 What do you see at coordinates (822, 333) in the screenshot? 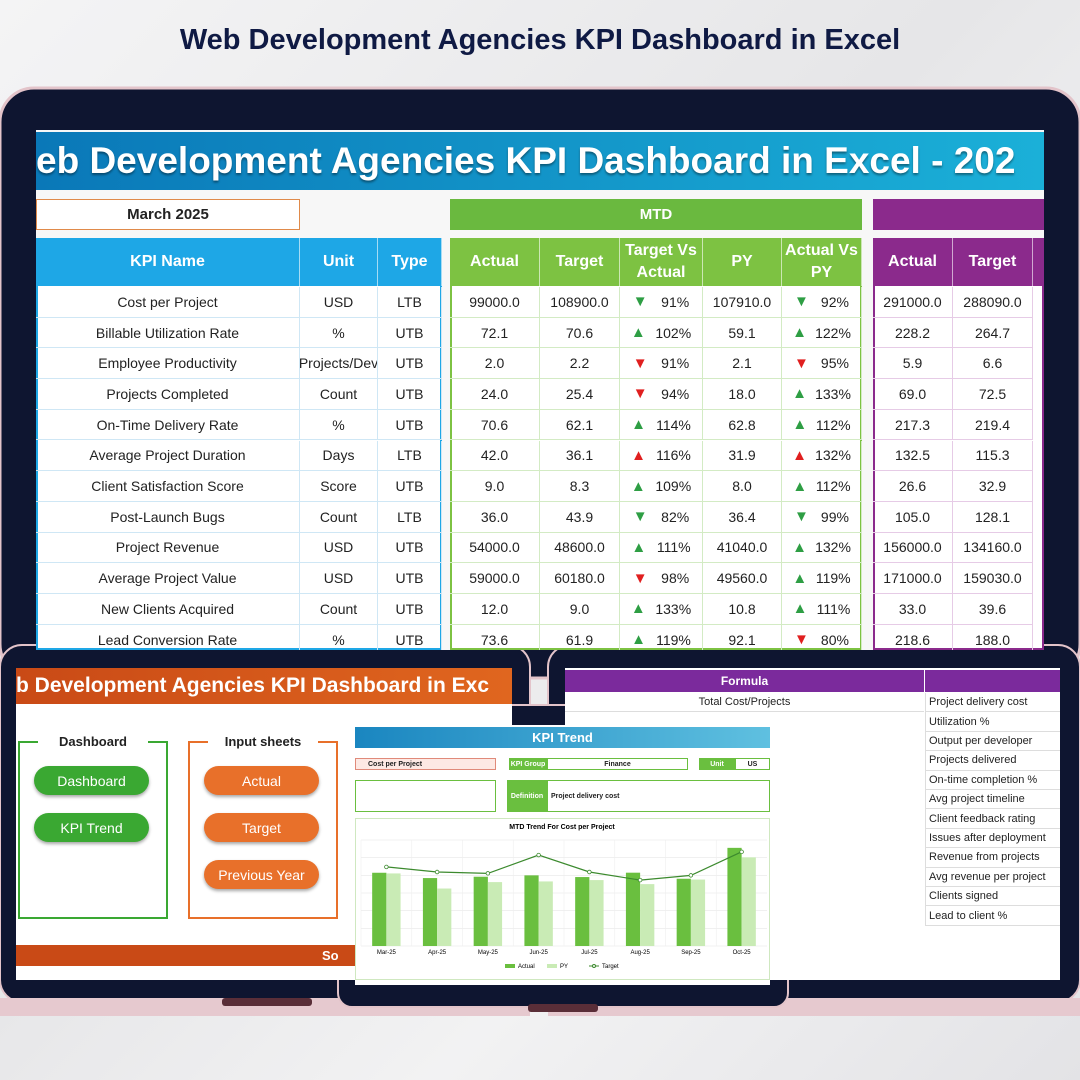
I see `ratio-cell: ▲ 122%` at bounding box center [822, 333].